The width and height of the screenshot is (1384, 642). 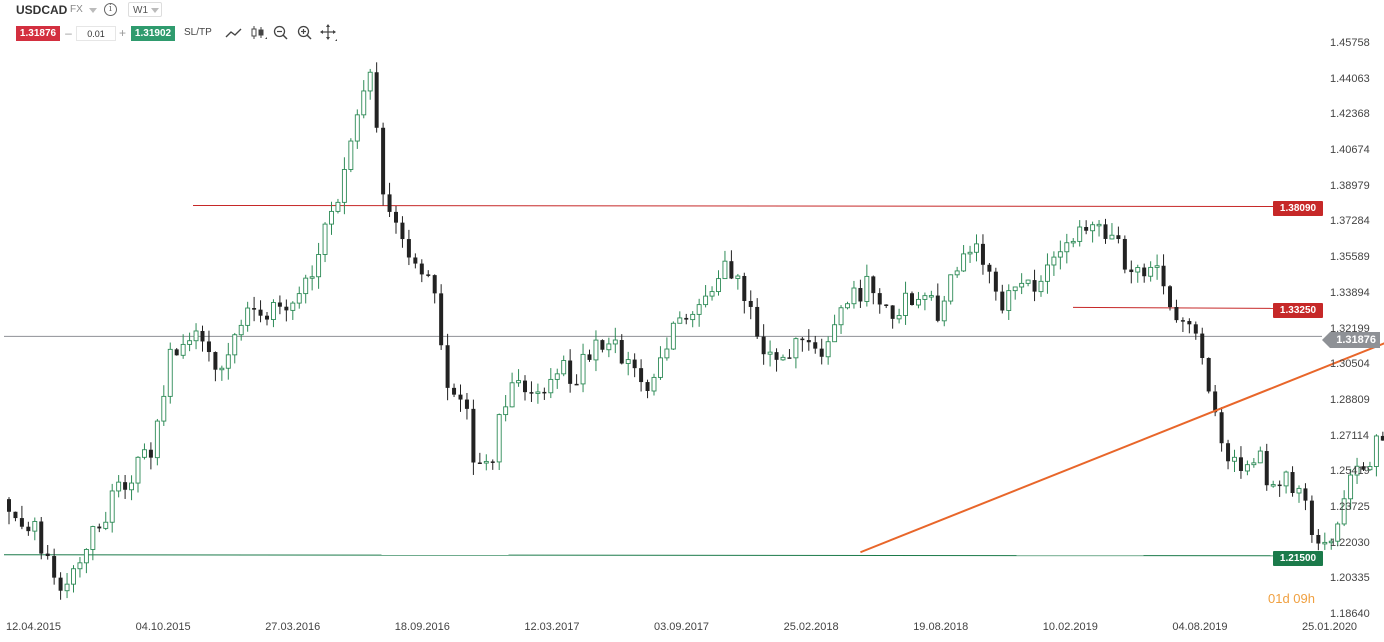 I want to click on crosshair-icon, so click(x=329, y=33).